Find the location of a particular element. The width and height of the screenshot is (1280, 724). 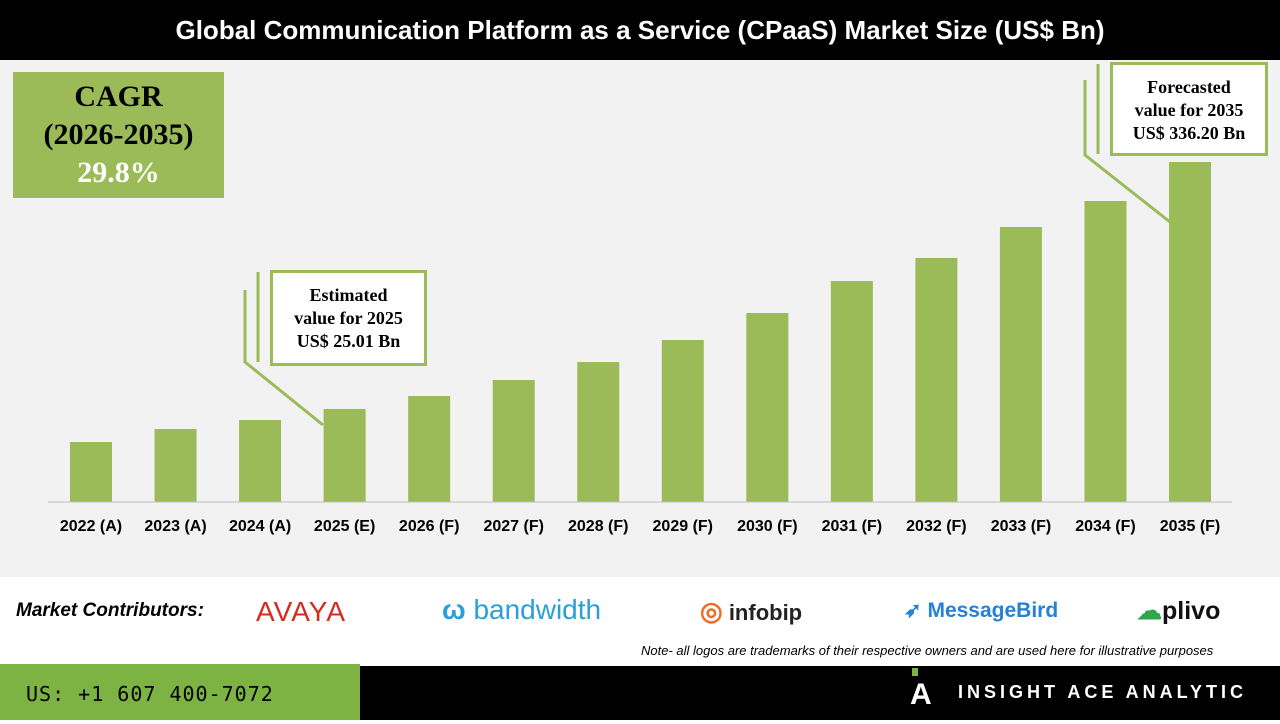

phone-number: US: +1 607 400-7072 is located at coordinates (180, 692).